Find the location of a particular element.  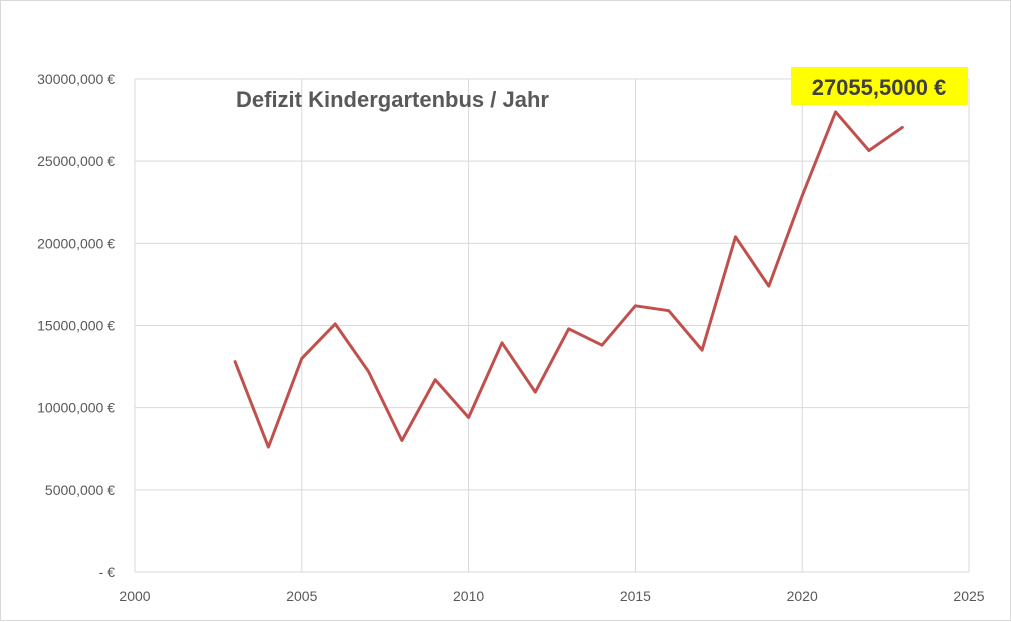

y-tick-label: 15000,000 € is located at coordinates (76, 326).